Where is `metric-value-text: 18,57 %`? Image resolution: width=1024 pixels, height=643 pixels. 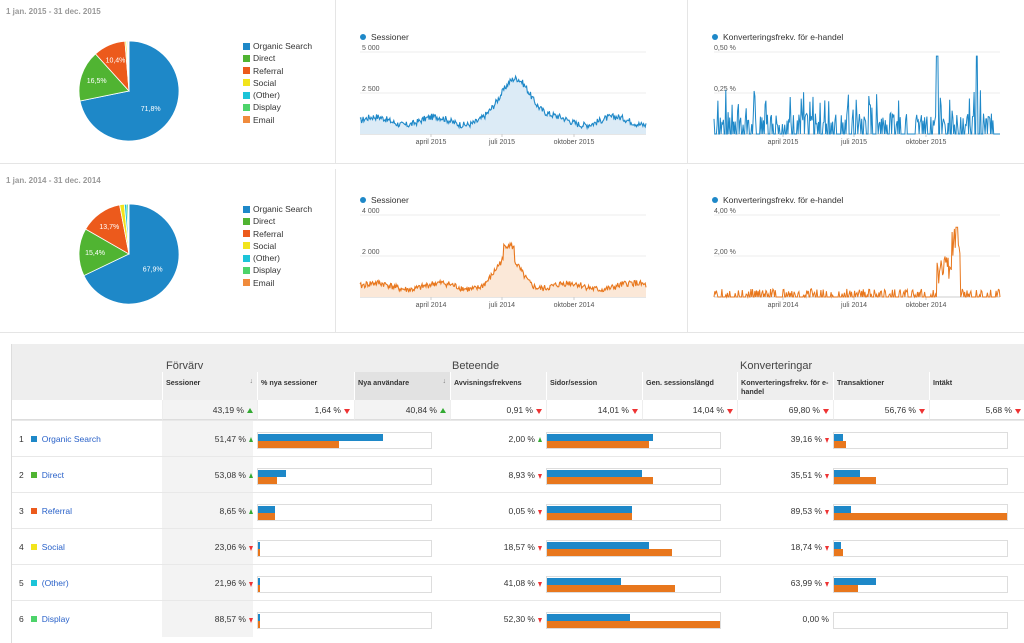 metric-value-text: 18,57 % is located at coordinates (519, 547).